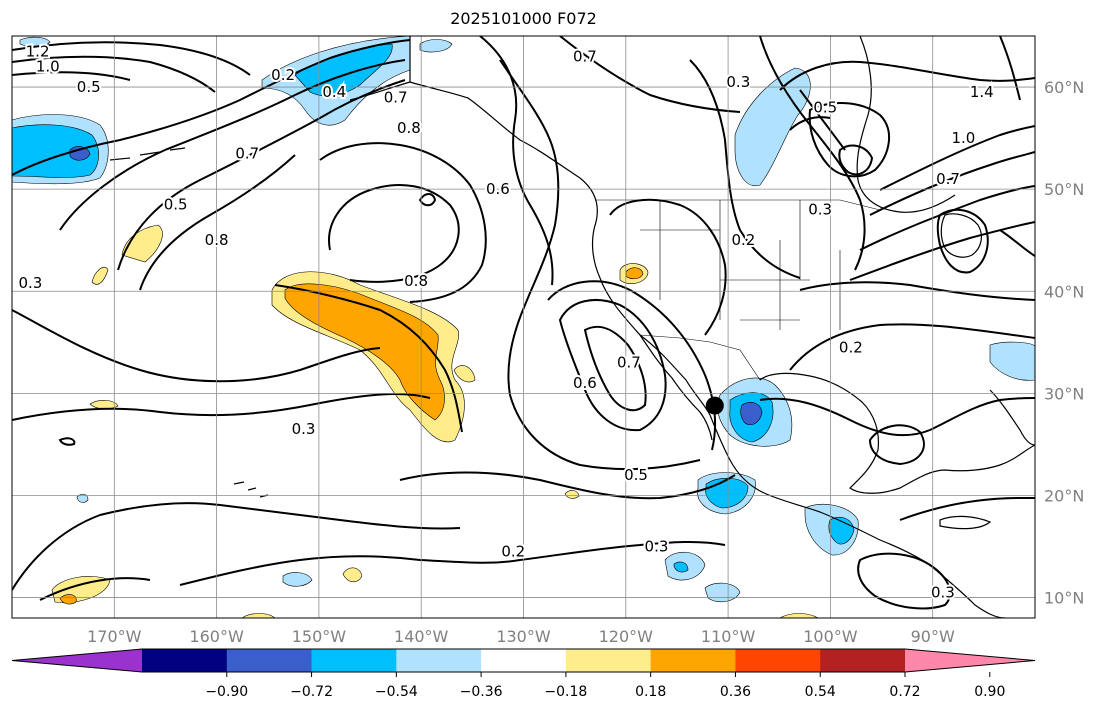 This screenshot has height=712, width=1105. What do you see at coordinates (77, 660) in the screenshot?
I see `colorbar-extend-min` at bounding box center [77, 660].